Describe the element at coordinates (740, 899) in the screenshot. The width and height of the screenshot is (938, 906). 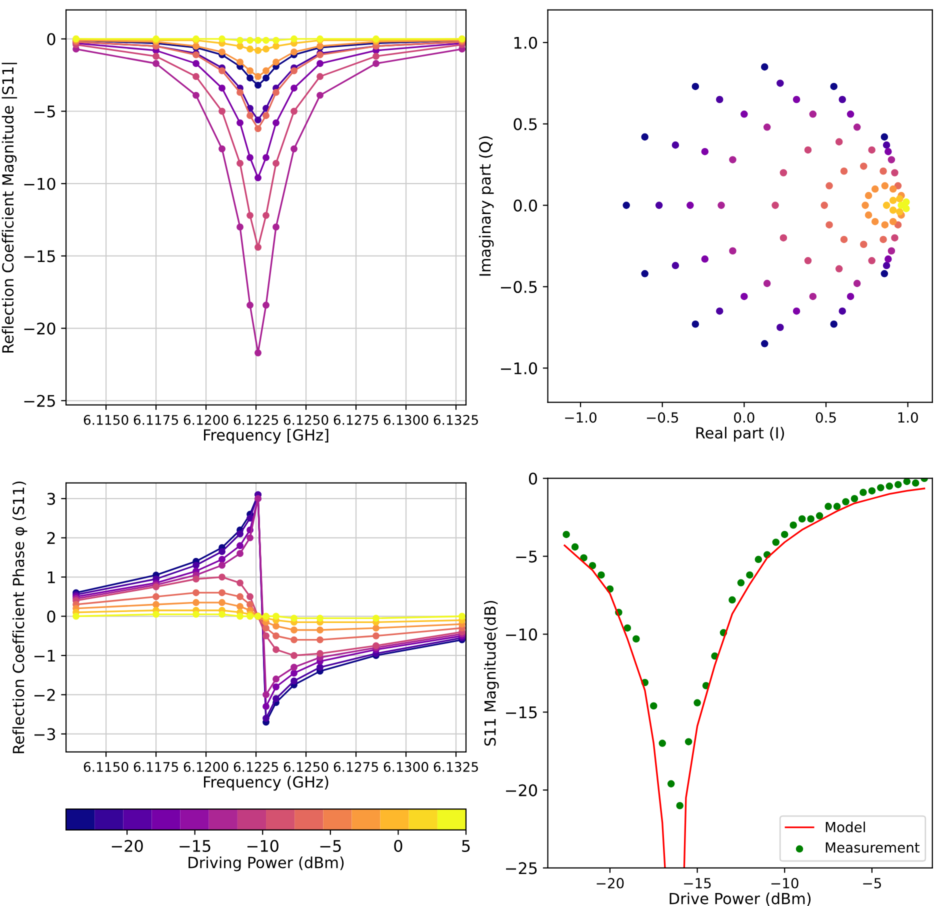
I see `x-axis-title: Drive Power (dBm)` at that location.